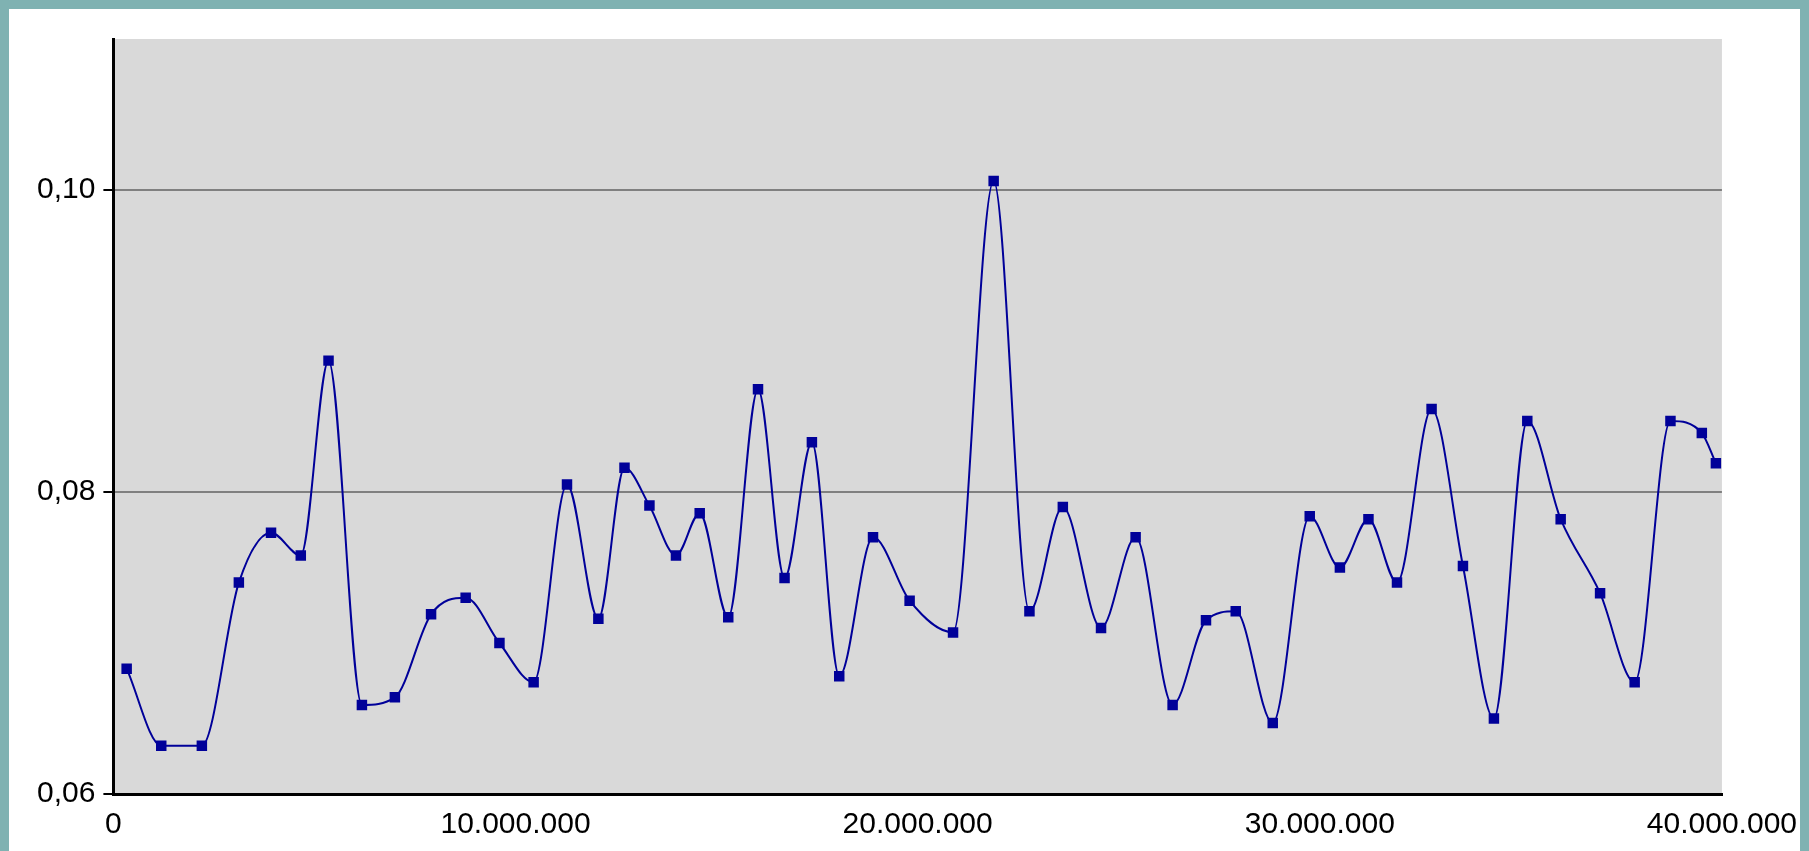  Describe the element at coordinates (66, 792) in the screenshot. I see `y-tick-label: 0,06` at that location.